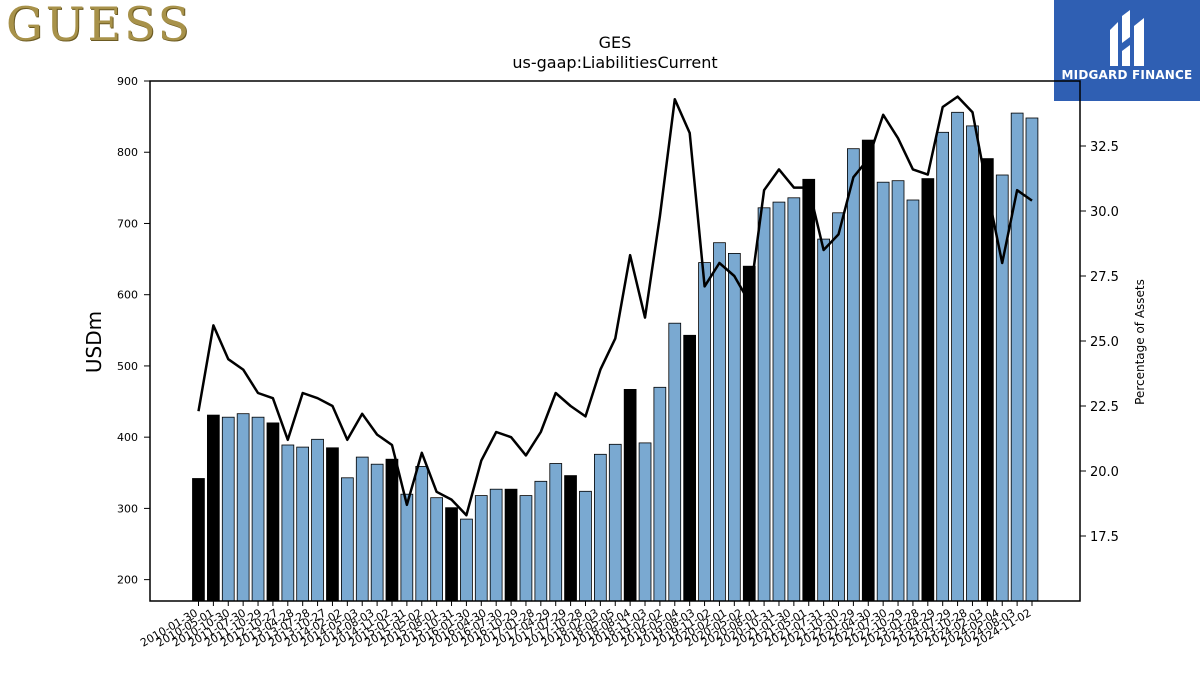 The height and width of the screenshot is (675, 1200). What do you see at coordinates (615, 42) in the screenshot?
I see `chart-title: GES` at bounding box center [615, 42].